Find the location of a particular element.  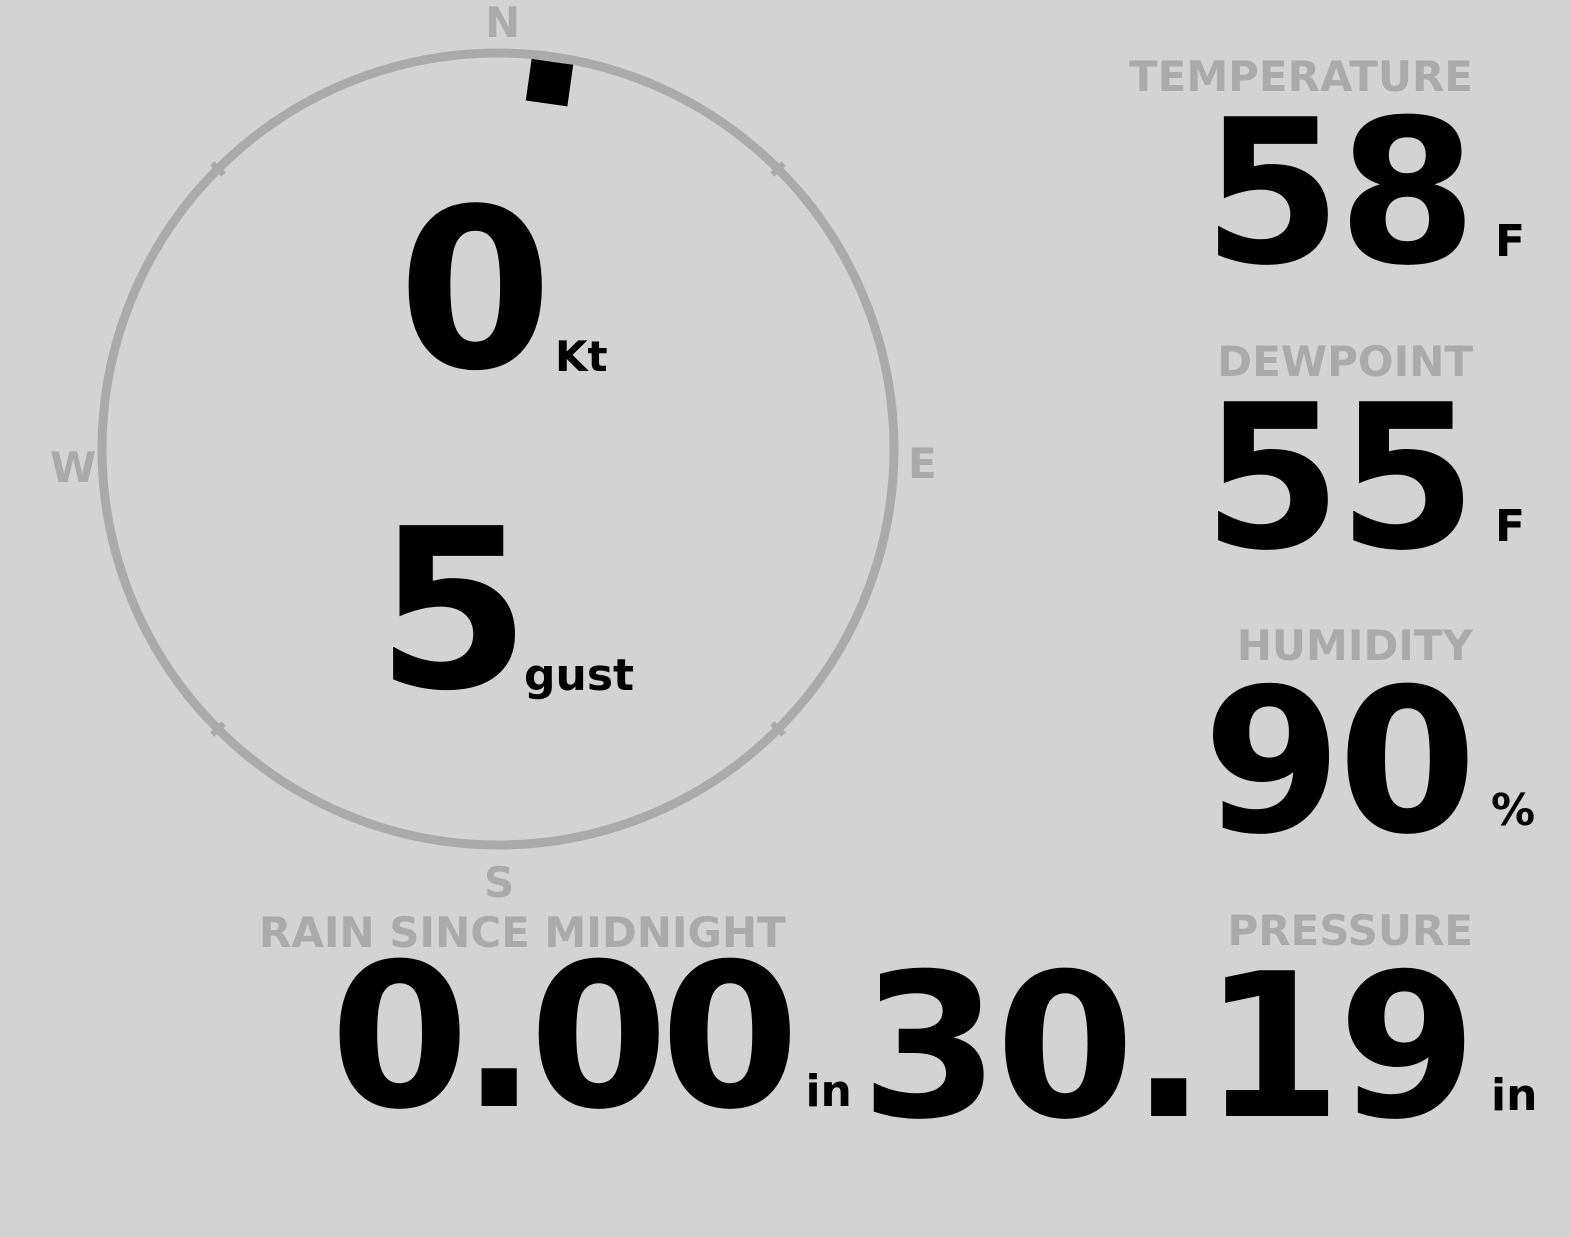

humidity-unit: % is located at coordinates (1513, 810).